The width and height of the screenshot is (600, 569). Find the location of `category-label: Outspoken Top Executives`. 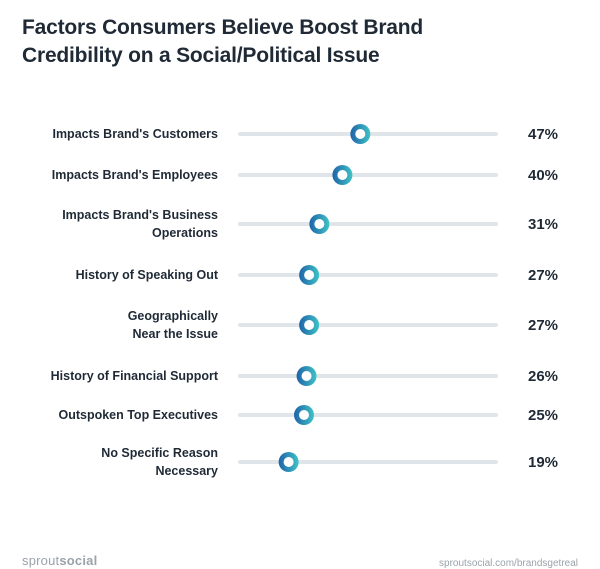

category-label: Outspoken Top Executives is located at coordinates (138, 415).